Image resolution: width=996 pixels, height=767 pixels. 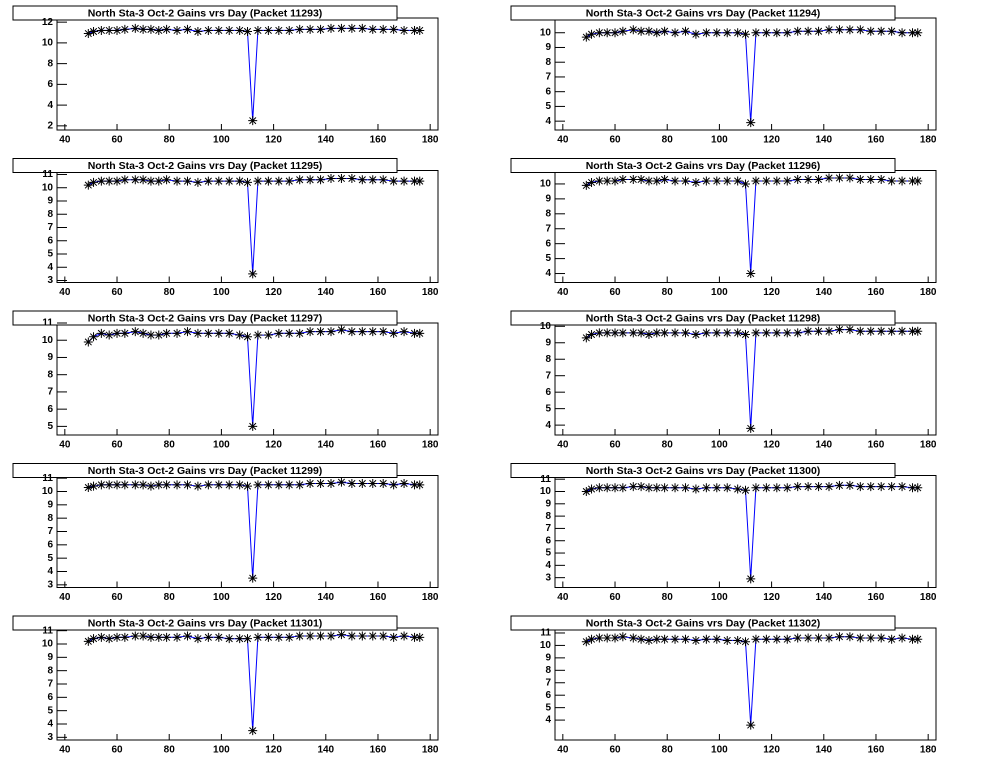 I want to click on y-tick-label: 8, so click(x=548, y=359).